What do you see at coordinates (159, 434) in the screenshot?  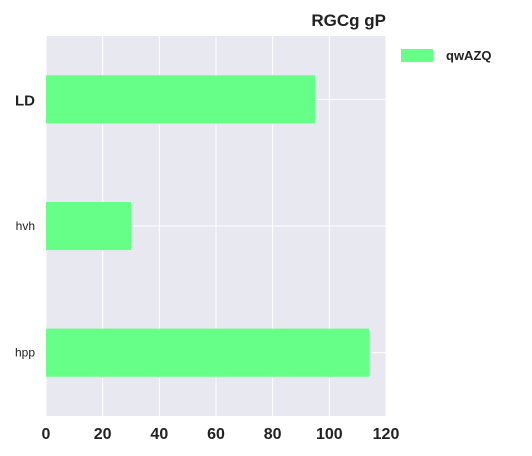 I see `x-tick-label: 40` at bounding box center [159, 434].